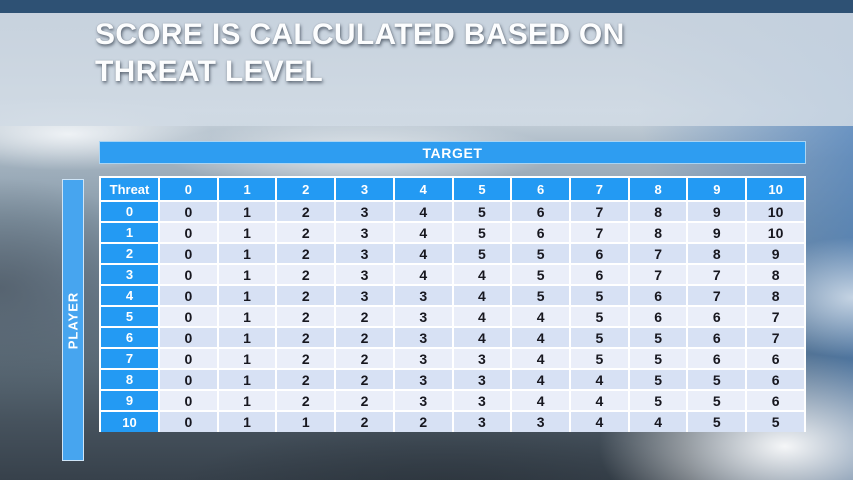  I want to click on player-row-header: 2, so click(129, 253).